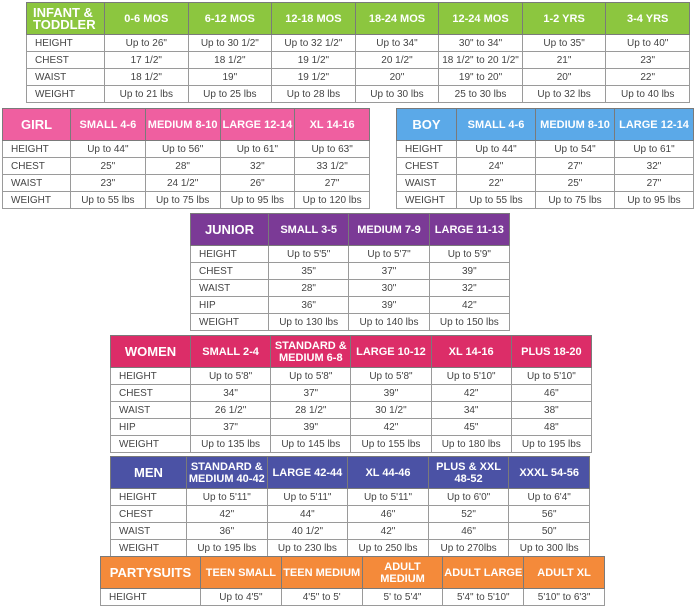  Describe the element at coordinates (564, 572) in the screenshot. I see `size-header: ADULT XL` at that location.